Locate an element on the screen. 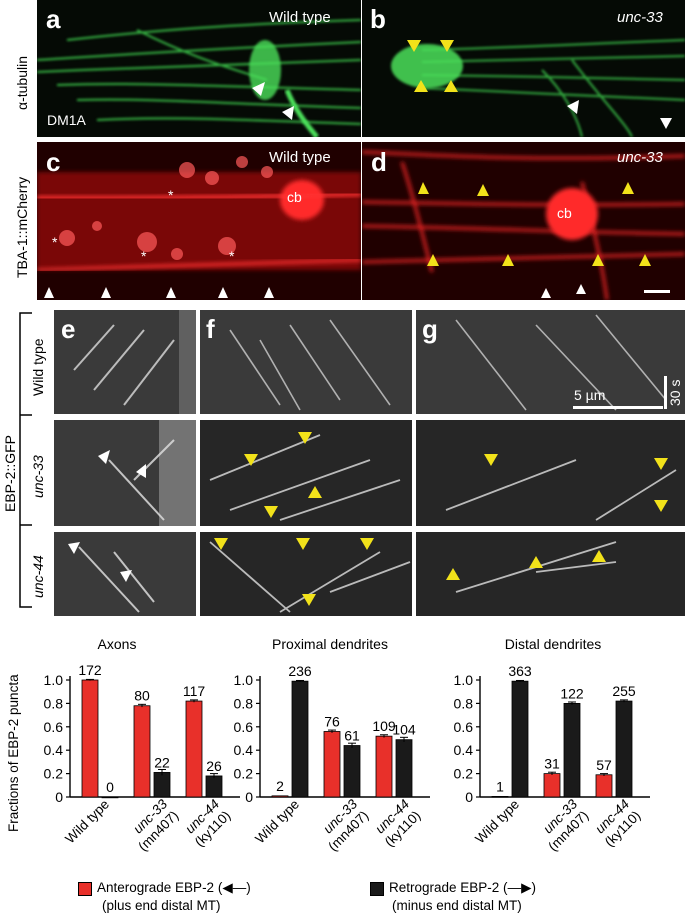 This screenshot has width=685, height=918. data-label: 109 is located at coordinates (384, 726).